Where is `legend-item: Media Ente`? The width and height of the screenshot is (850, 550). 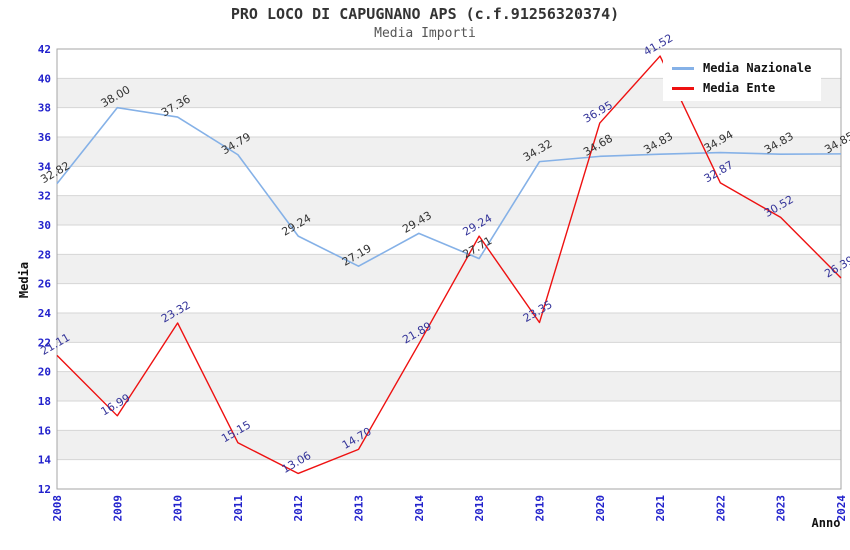
legend-item: Media Ente is located at coordinates (741, 88).